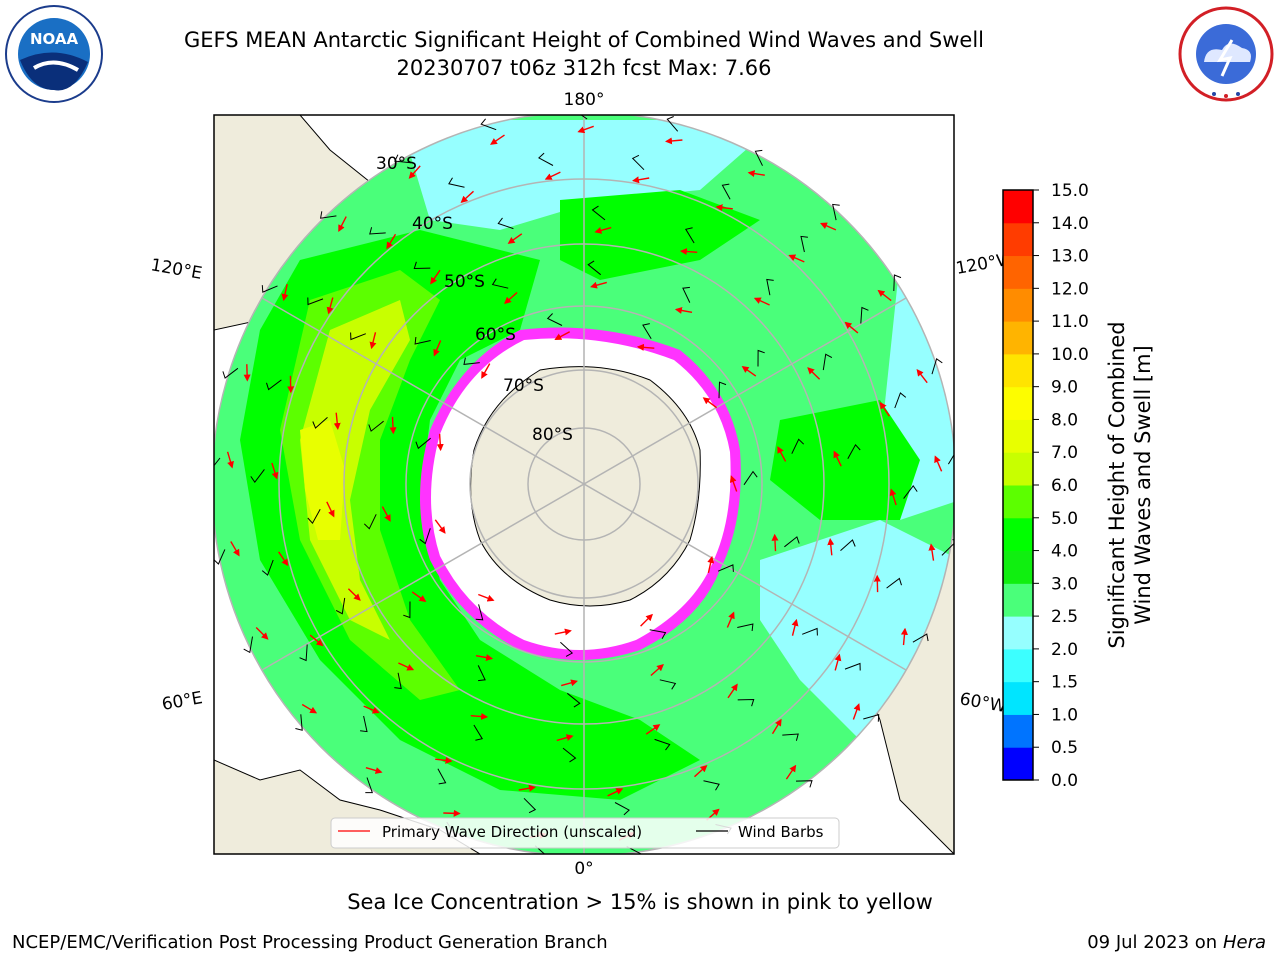 Image resolution: width=1280 pixels, height=960 pixels. I want to click on noaa-logo: NOAA, so click(54, 54).